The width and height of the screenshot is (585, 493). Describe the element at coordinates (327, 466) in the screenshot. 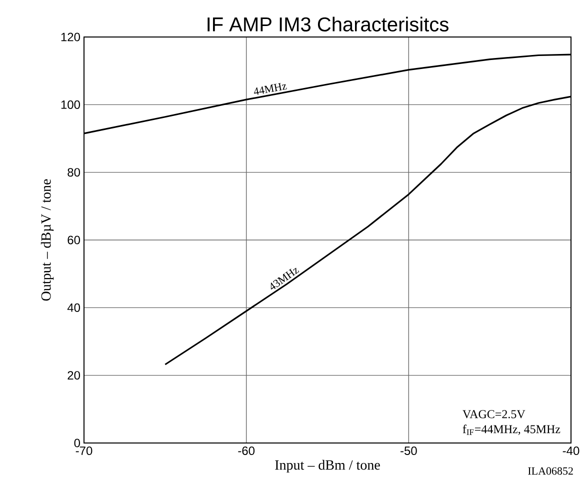

I see `x-axis-title: Input – dBm / tone` at that location.